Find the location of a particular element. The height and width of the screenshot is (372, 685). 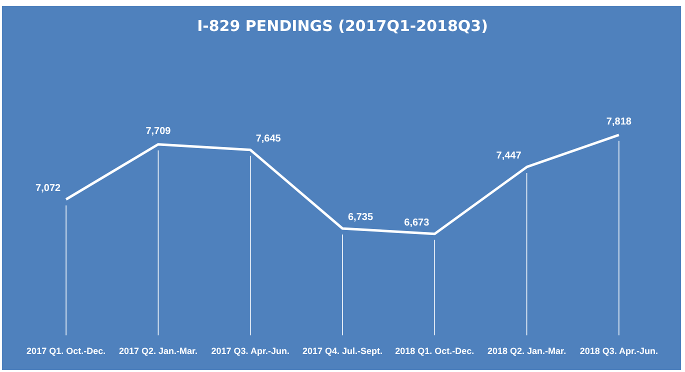

data-label: 7,447 is located at coordinates (509, 156).